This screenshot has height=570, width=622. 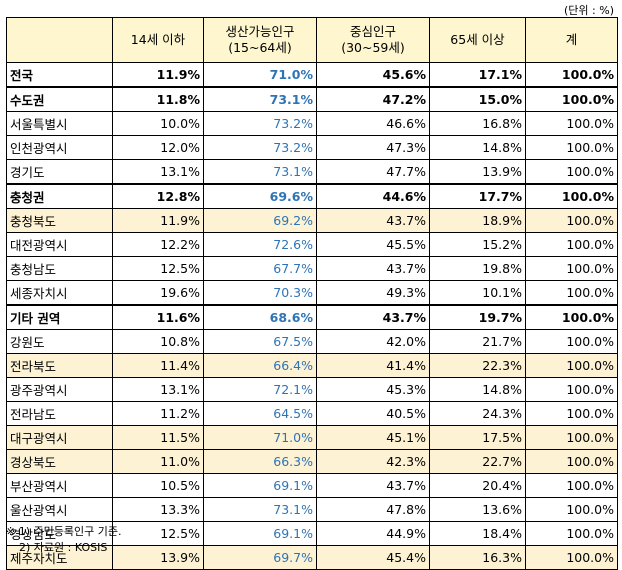 I want to click on under14-value: 12.8%, so click(x=158, y=196).